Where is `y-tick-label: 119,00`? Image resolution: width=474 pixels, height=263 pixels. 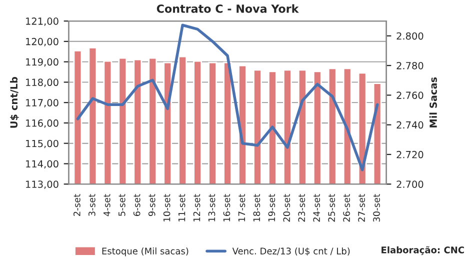
y-tick-label: 119,00 is located at coordinates (42, 62).